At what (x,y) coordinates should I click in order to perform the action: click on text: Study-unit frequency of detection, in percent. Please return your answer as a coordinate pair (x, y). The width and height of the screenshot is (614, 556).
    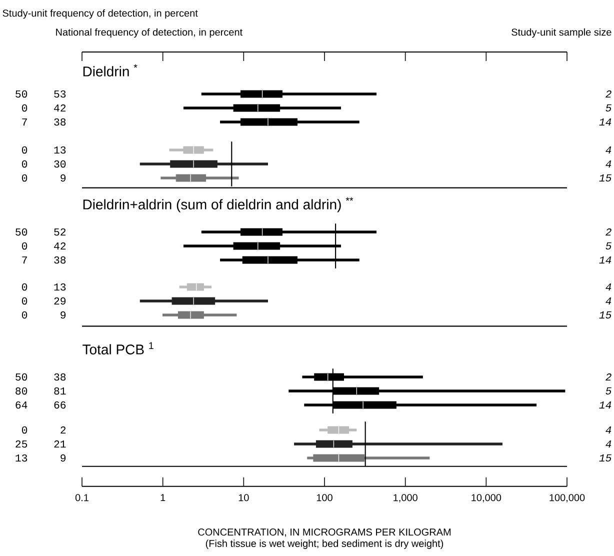
    Looking at the image, I should click on (100, 14).